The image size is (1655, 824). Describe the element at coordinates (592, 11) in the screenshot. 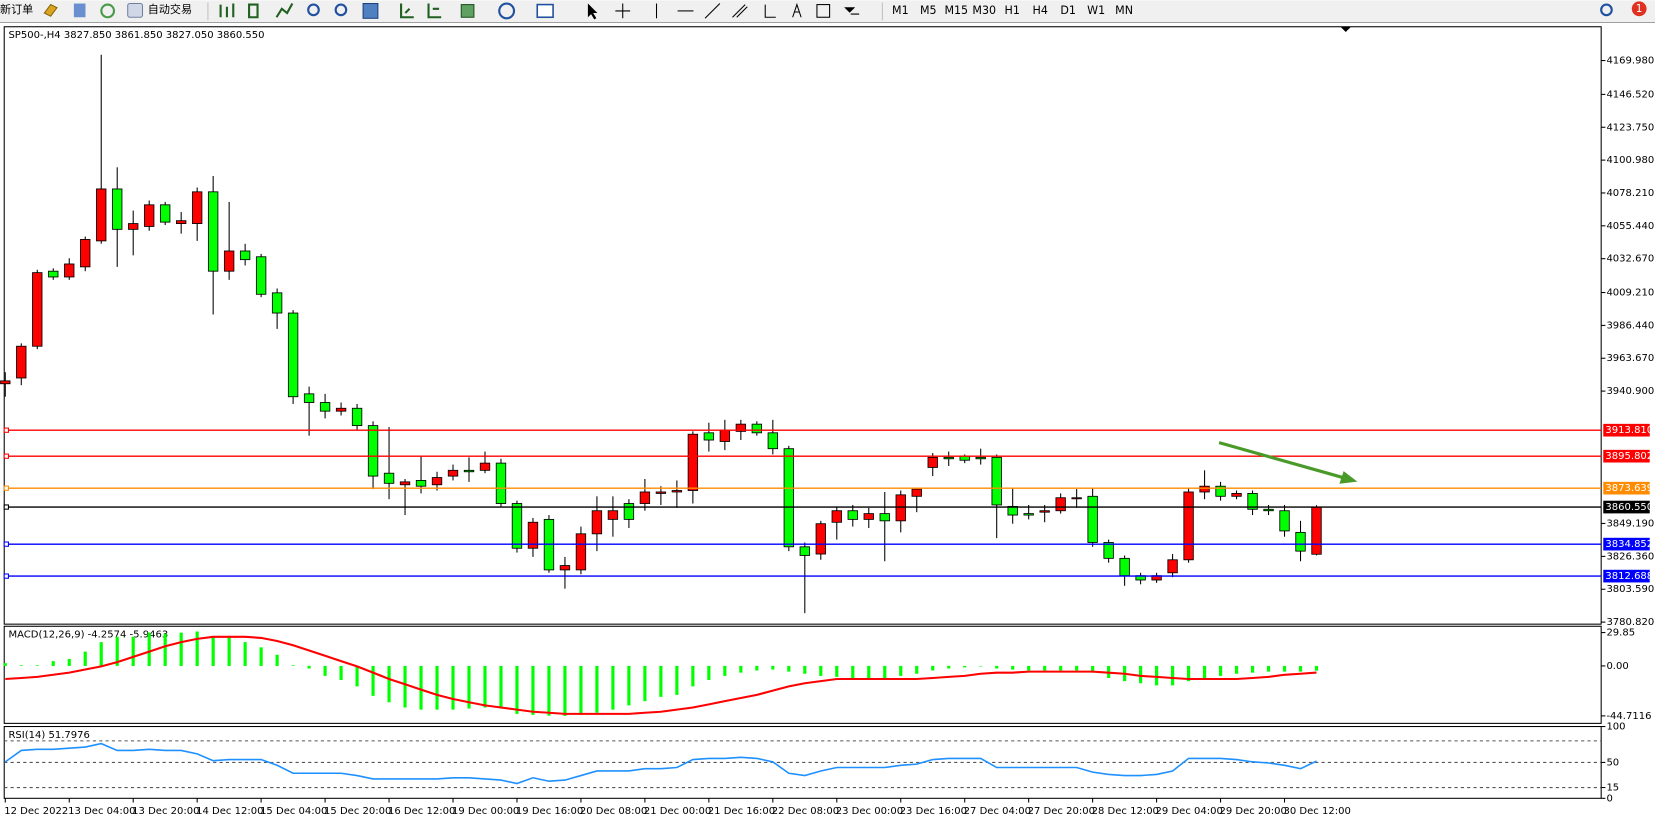

I see `cursor-tool` at that location.